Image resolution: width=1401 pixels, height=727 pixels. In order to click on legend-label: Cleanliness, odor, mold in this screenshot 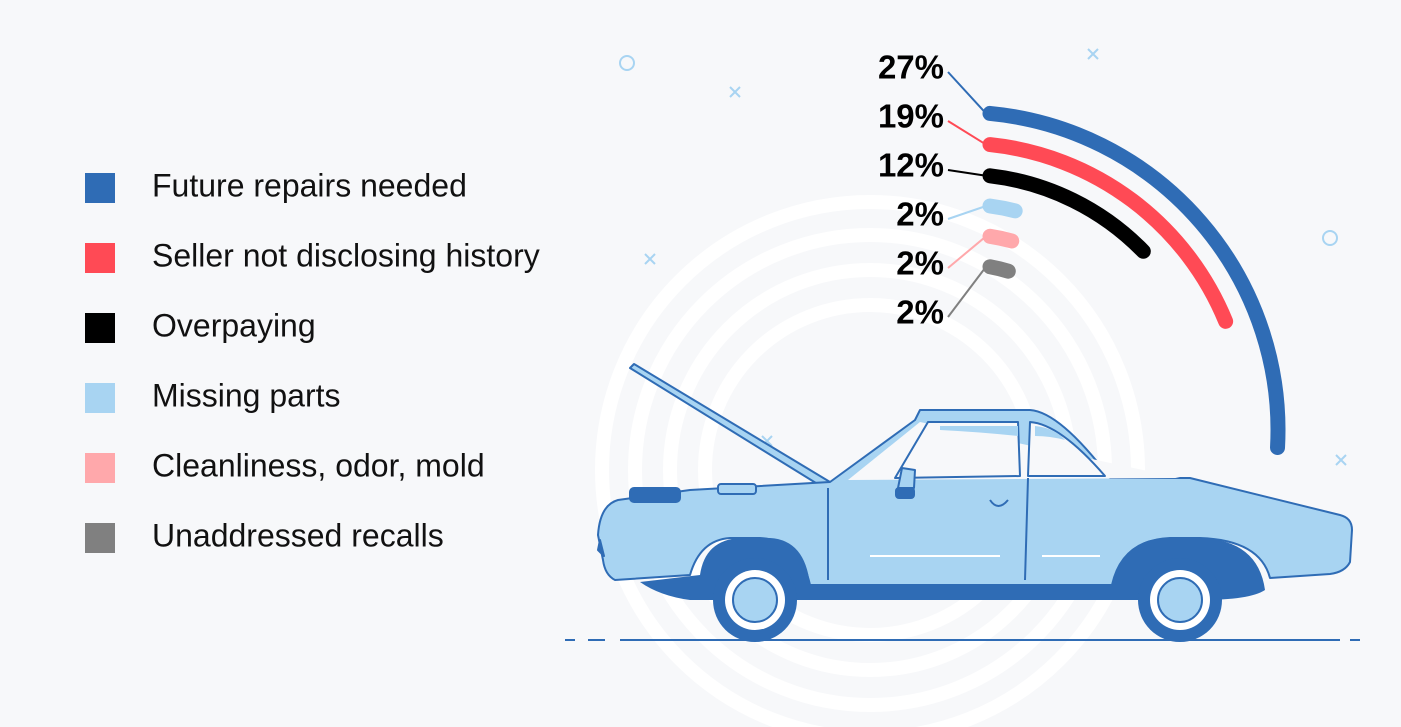, I will do `click(318, 465)`.